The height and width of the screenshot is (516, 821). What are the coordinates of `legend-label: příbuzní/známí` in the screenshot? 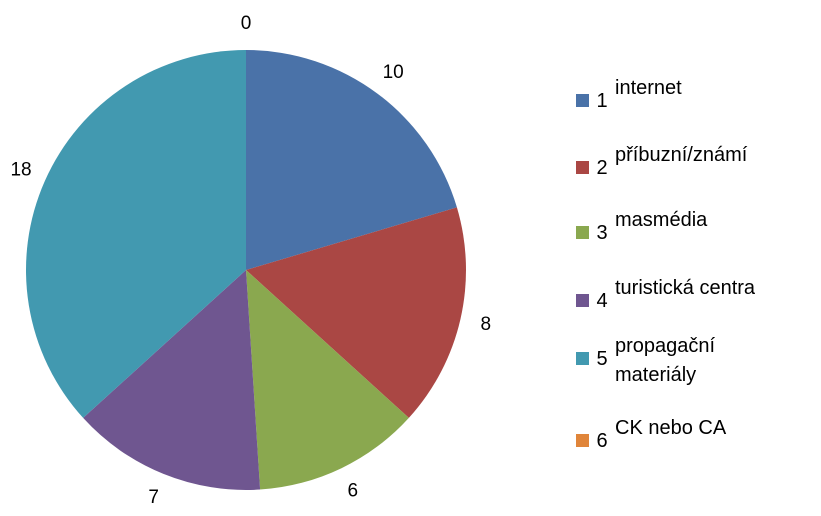 It's located at (681, 155).